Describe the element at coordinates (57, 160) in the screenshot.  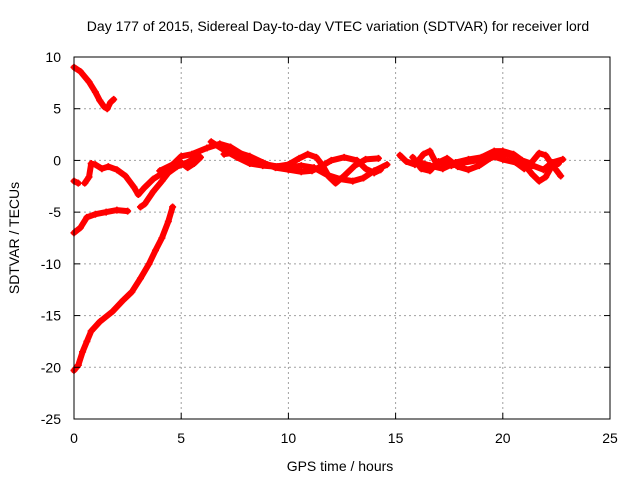
I see `y-tick-label: 0` at that location.